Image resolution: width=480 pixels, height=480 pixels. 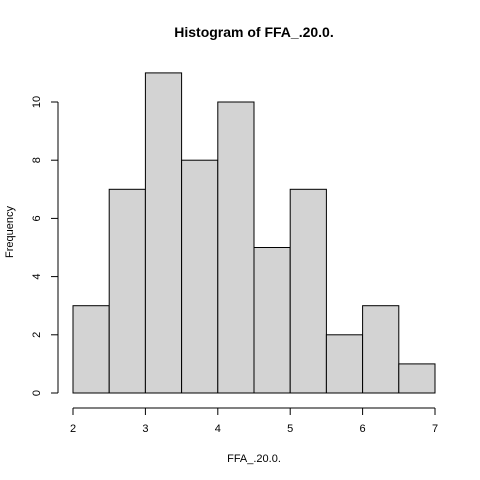 I want to click on chart-title: Histogram of FFA_.20.0., so click(x=253, y=32).